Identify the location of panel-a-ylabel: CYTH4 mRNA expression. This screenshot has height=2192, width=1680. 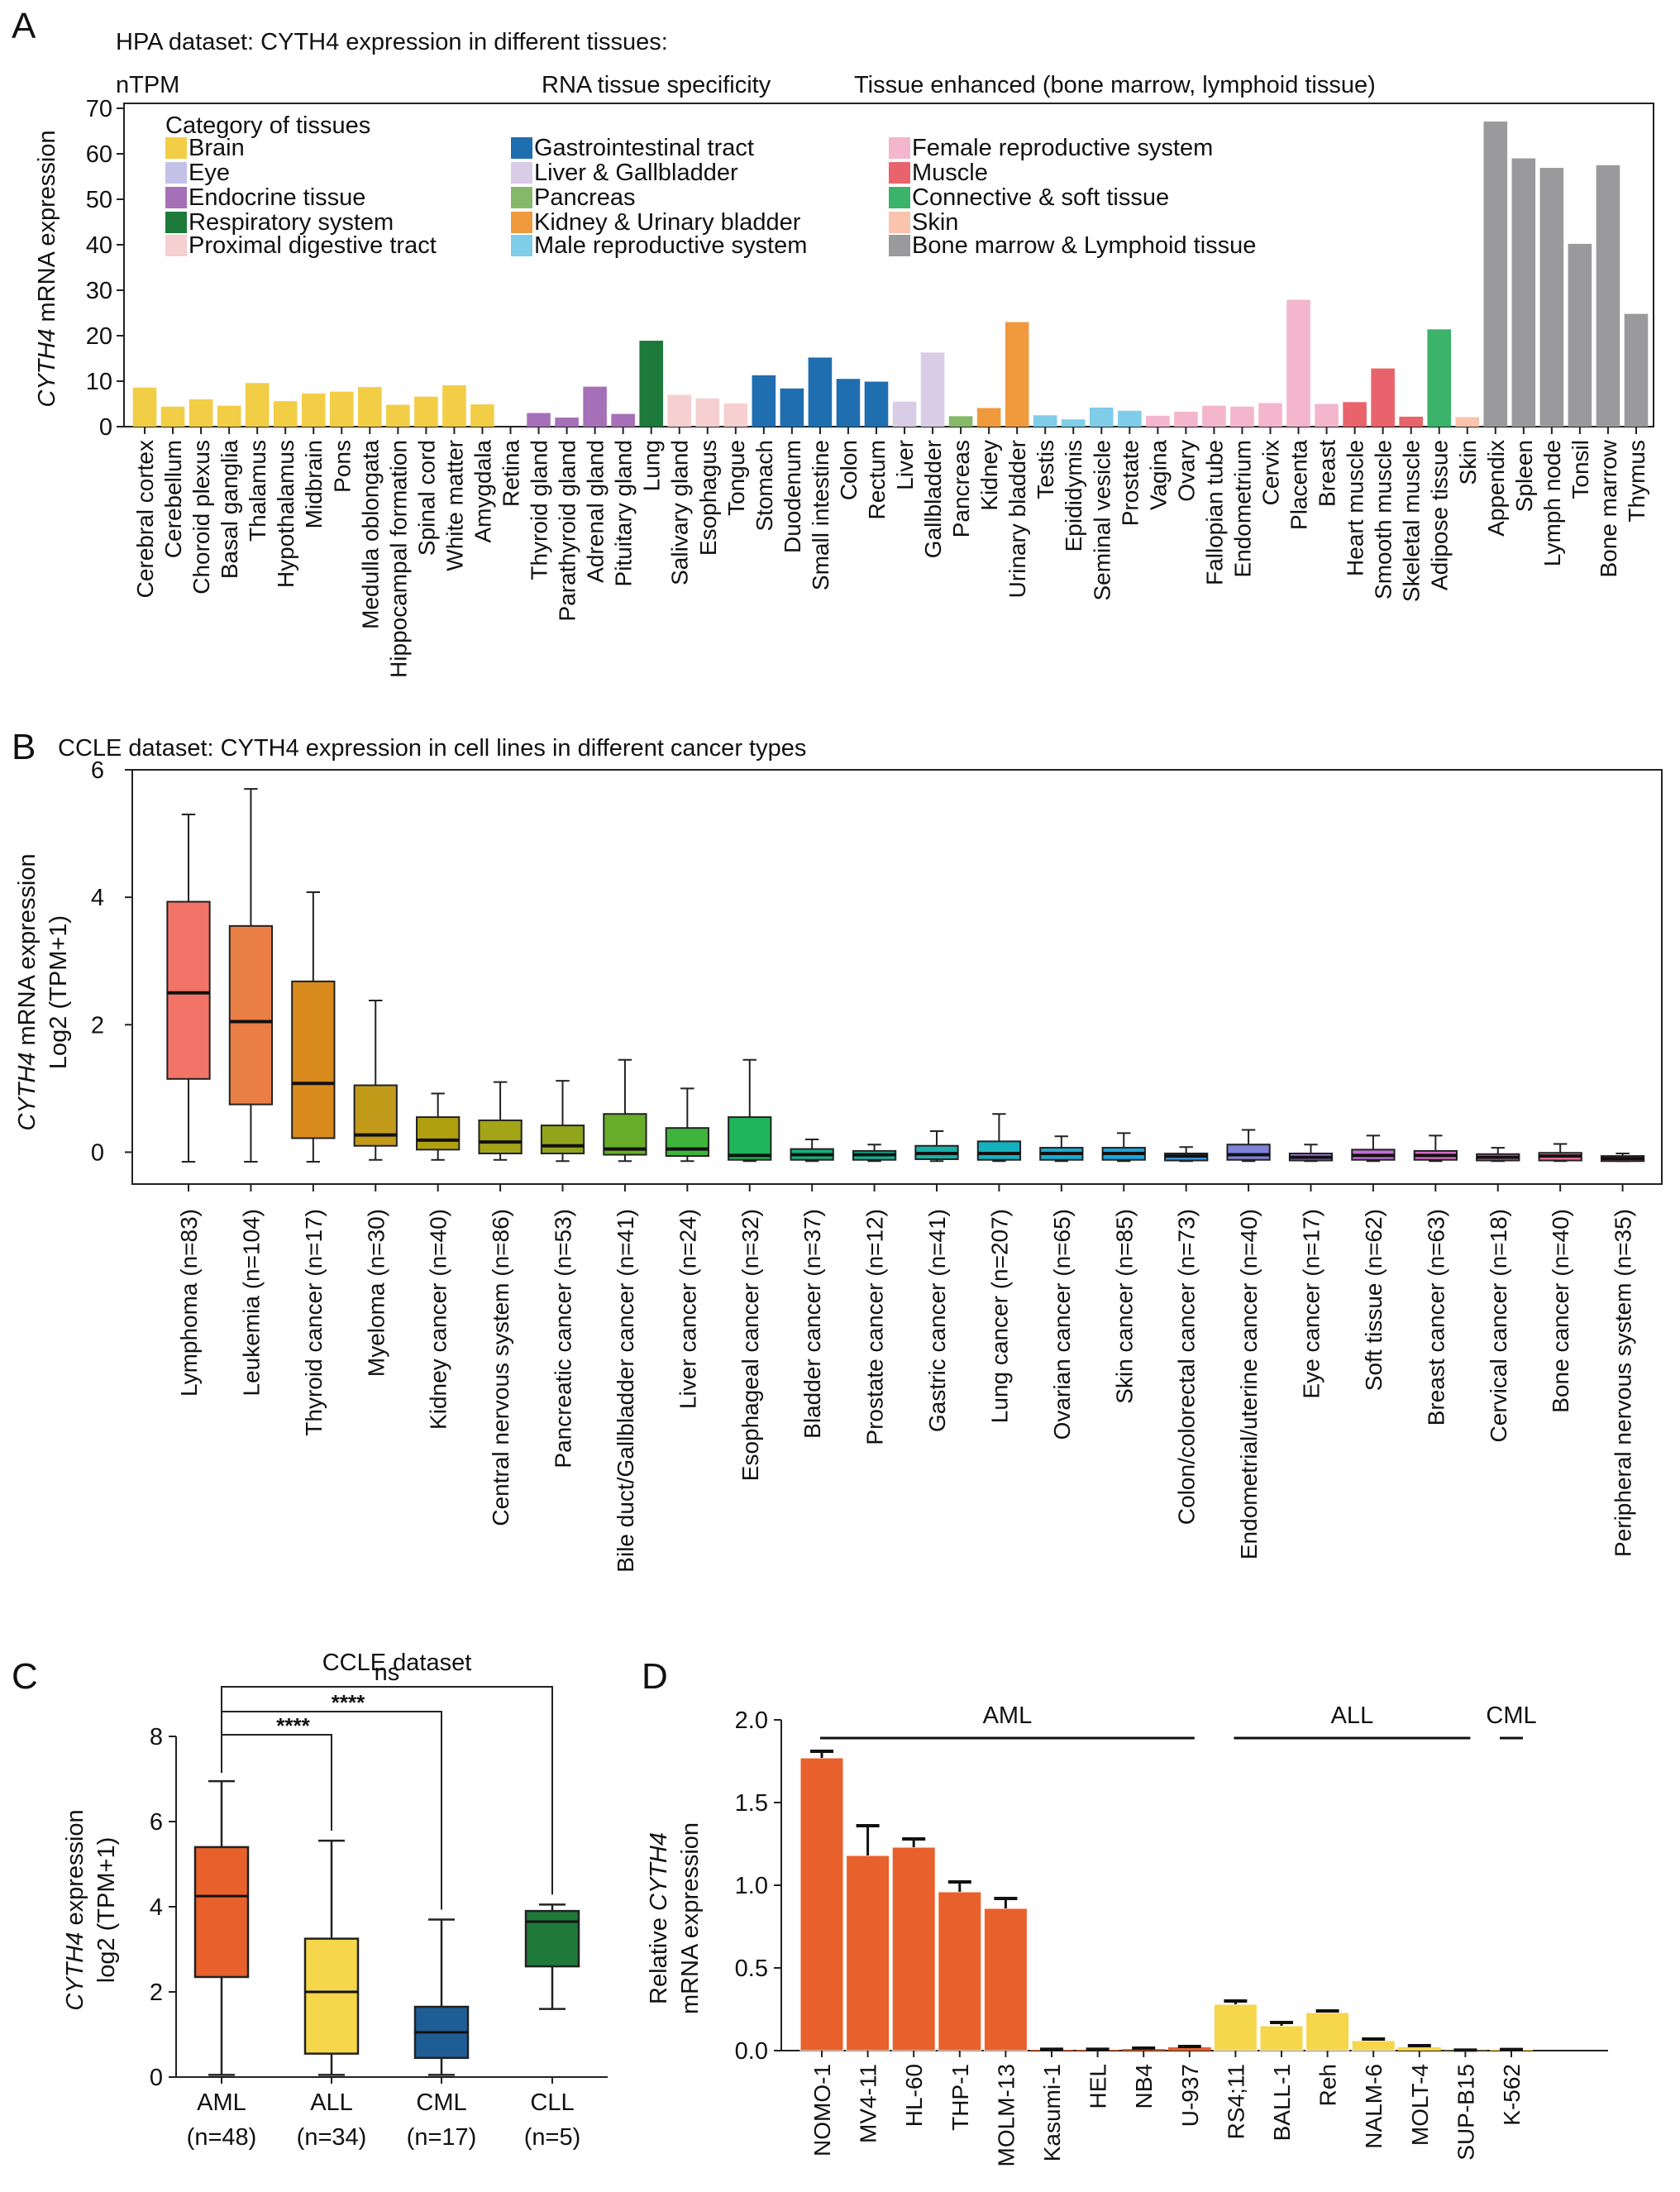
(47, 269).